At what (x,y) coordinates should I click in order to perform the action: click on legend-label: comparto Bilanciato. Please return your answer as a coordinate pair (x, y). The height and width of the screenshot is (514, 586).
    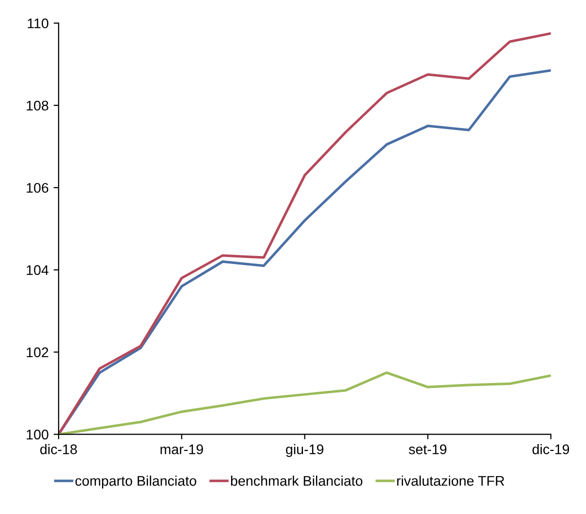
    Looking at the image, I should click on (135, 482).